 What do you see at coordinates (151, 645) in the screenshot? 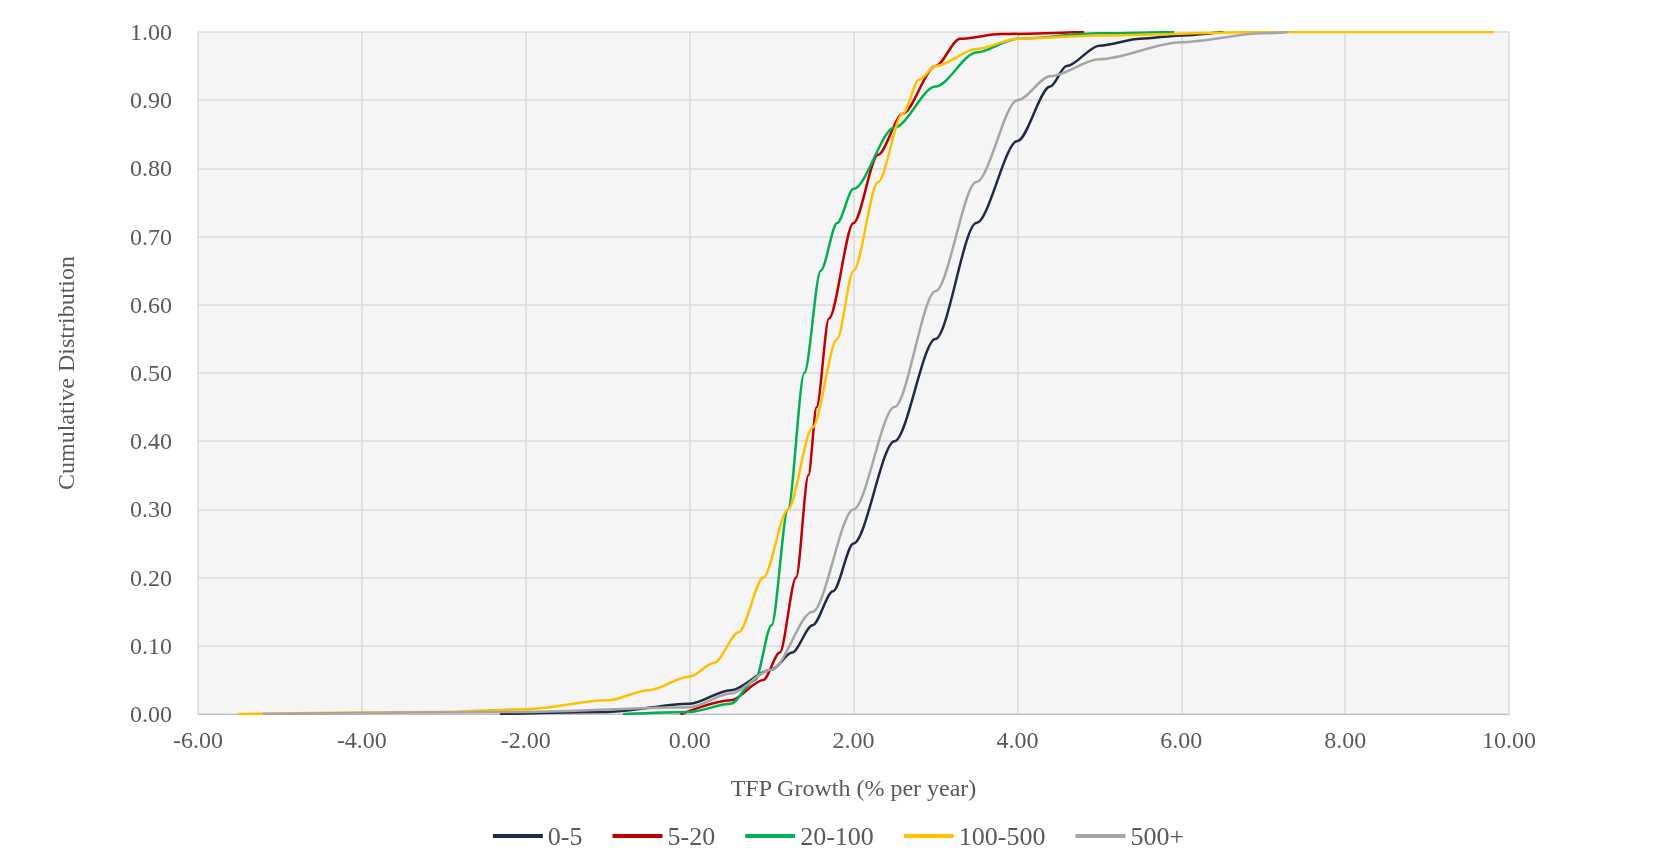
I see `y-tick-label: 0.10` at bounding box center [151, 645].